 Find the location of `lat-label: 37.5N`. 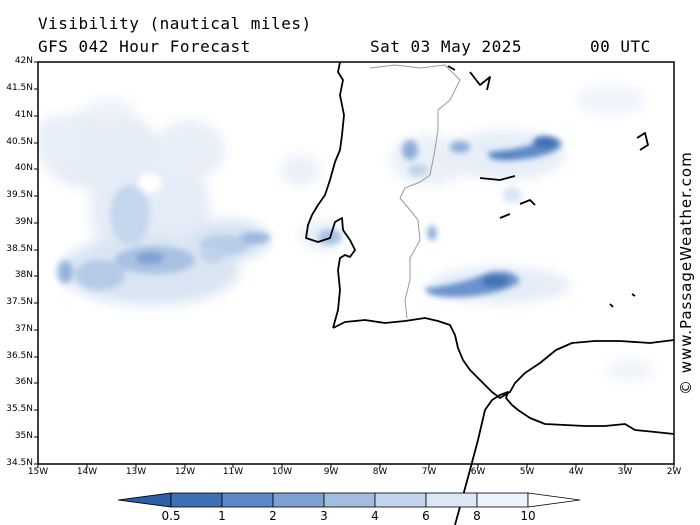

lat-label: 37.5N is located at coordinates (19, 302).